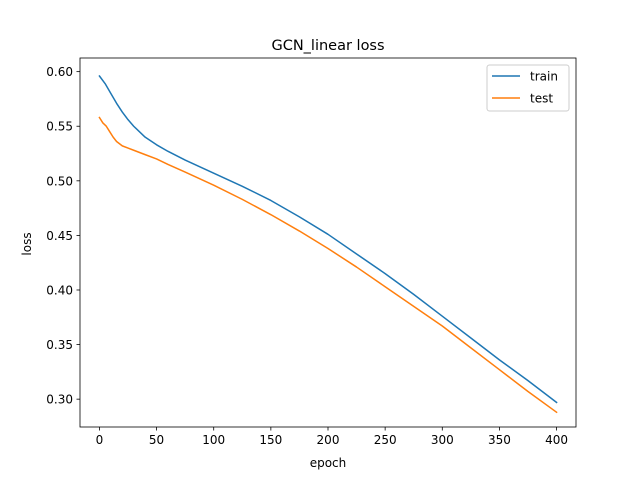 The width and height of the screenshot is (640, 480). What do you see at coordinates (385, 440) in the screenshot?
I see `x-tick-label: 250` at bounding box center [385, 440].